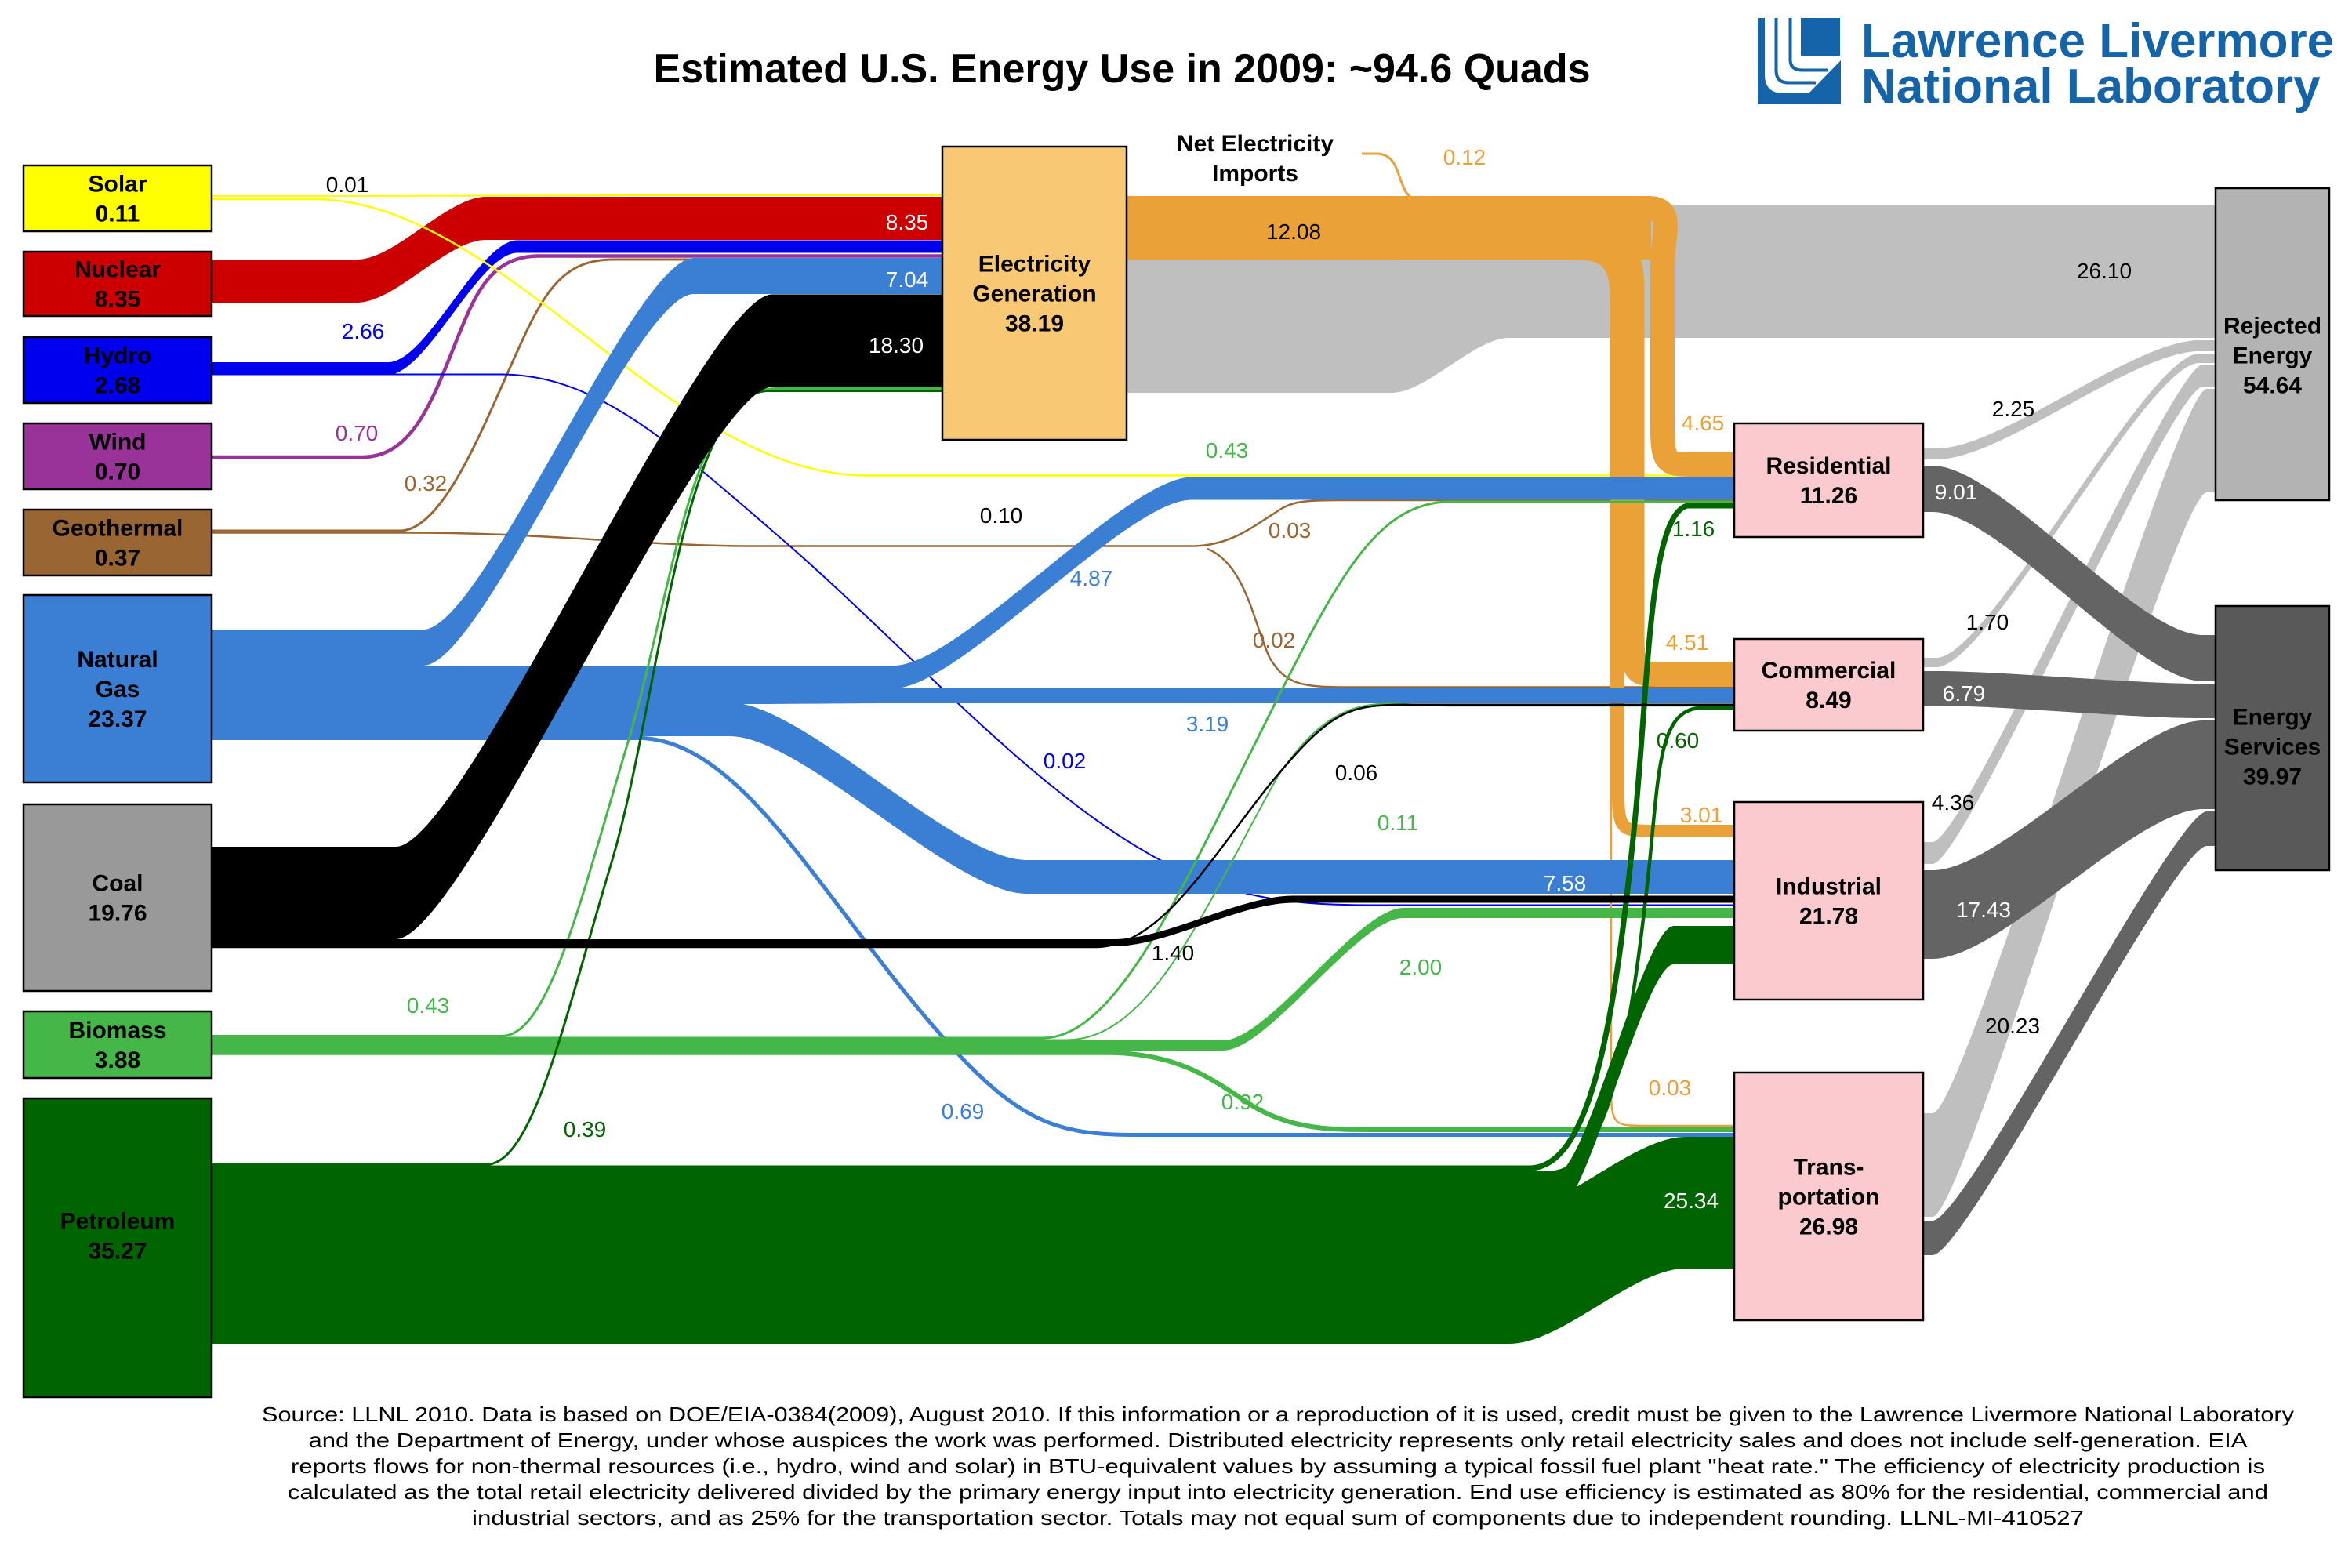  I want to click on svg-text: National Laboratory, so click(2091, 87).